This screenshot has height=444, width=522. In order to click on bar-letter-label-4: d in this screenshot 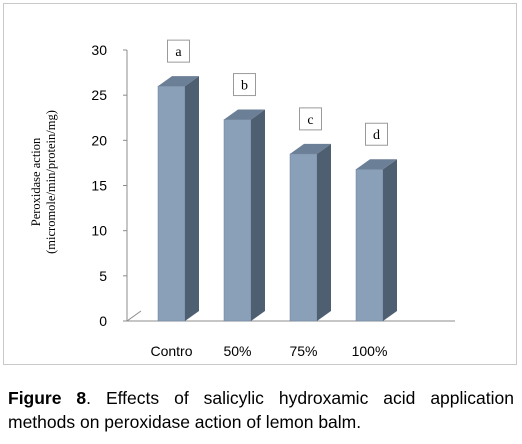, I will do `click(376, 134)`.